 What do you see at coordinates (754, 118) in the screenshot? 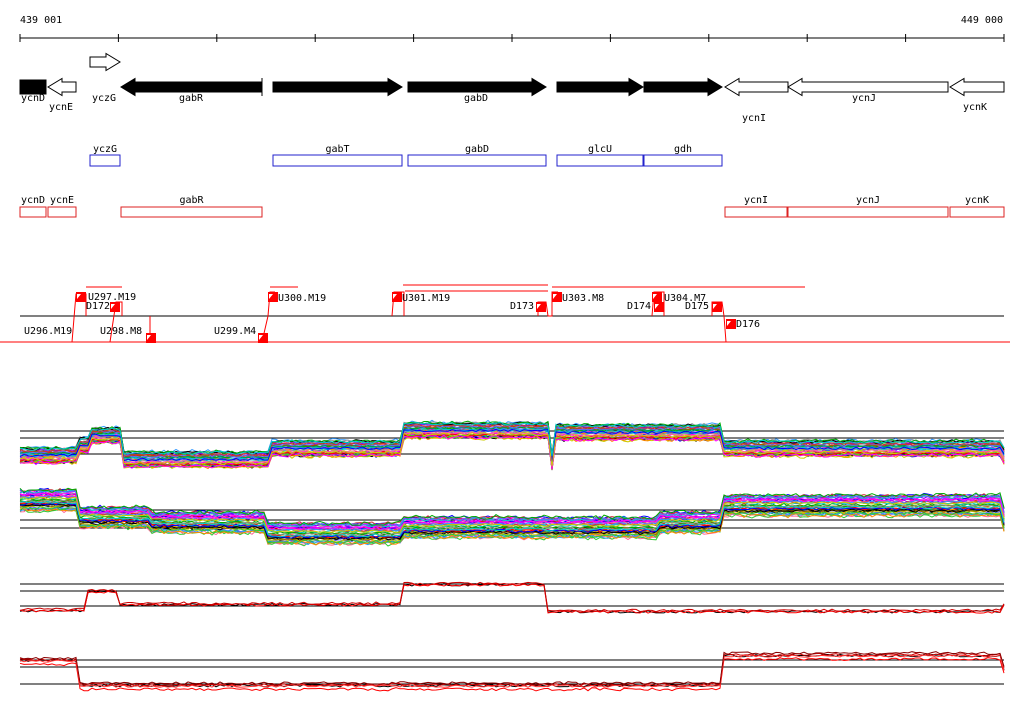
I see `gene-label-ycnI: ycnI` at bounding box center [754, 118].